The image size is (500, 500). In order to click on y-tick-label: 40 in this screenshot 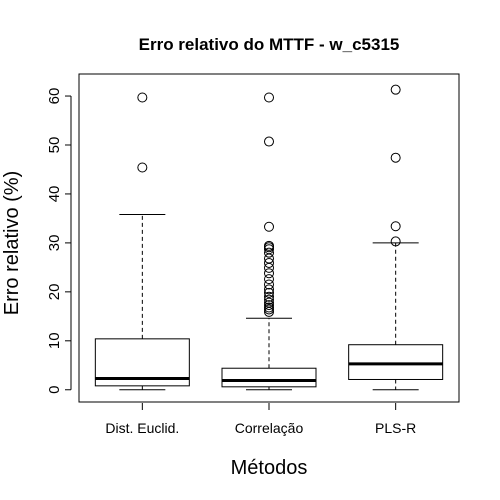, I will do `click(54, 194)`.